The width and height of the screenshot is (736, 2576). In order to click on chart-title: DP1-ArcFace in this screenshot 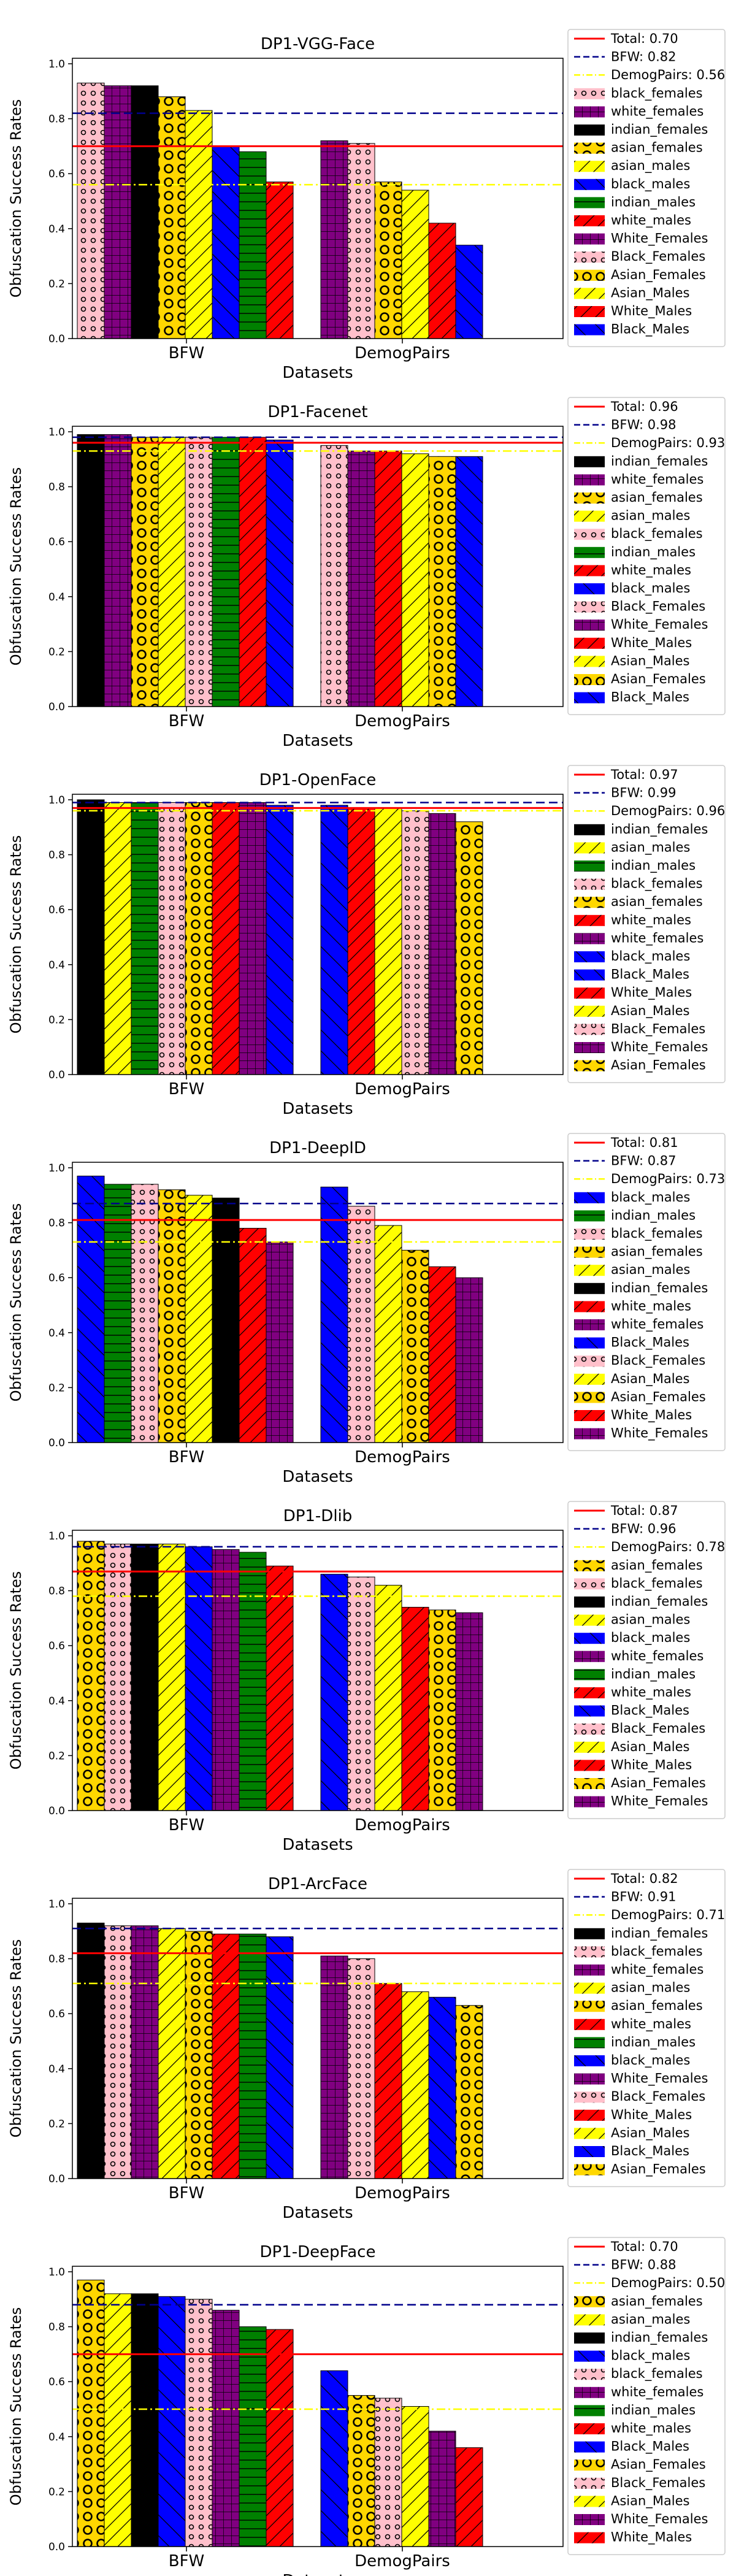, I will do `click(317, 1884)`.